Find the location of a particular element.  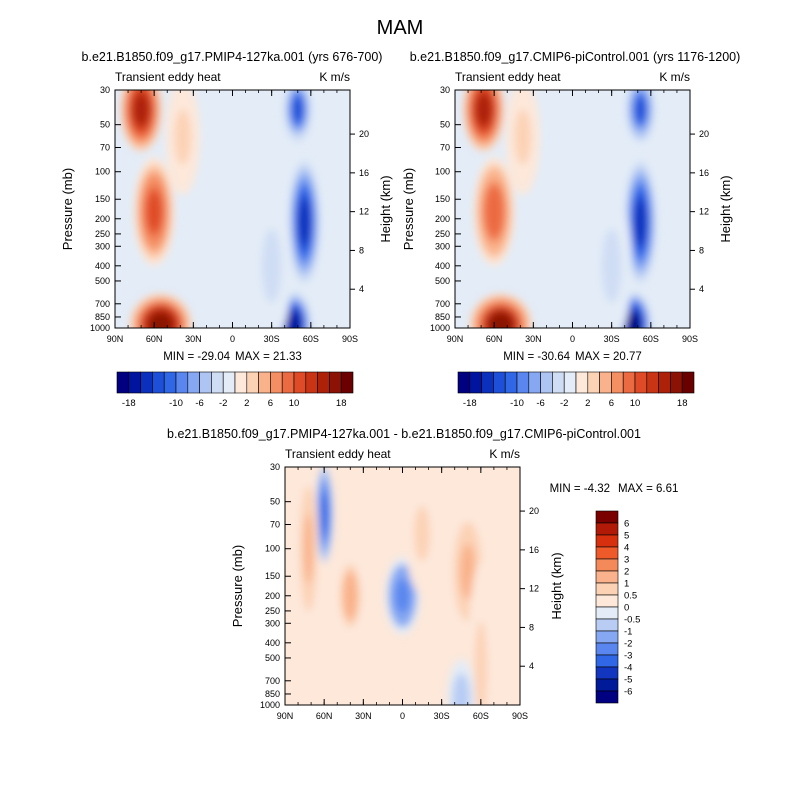

x-tick-label: 30S is located at coordinates (612, 339).